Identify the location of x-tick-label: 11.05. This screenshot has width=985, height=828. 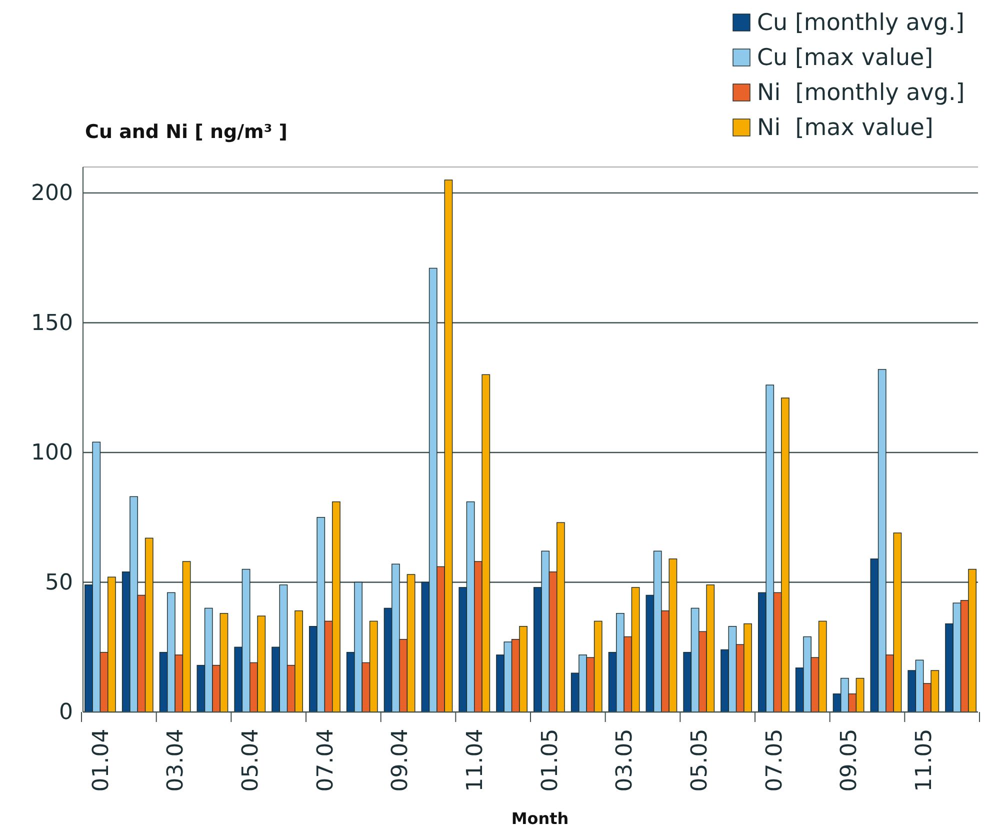
(925, 760).